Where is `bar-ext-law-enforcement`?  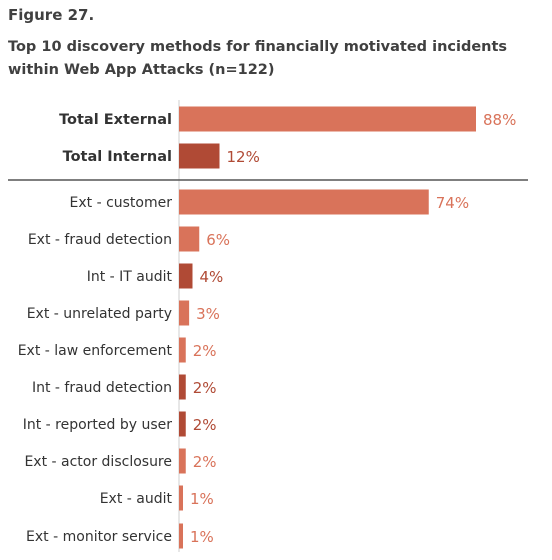
bar-ext-law-enforcement is located at coordinates (182, 350).